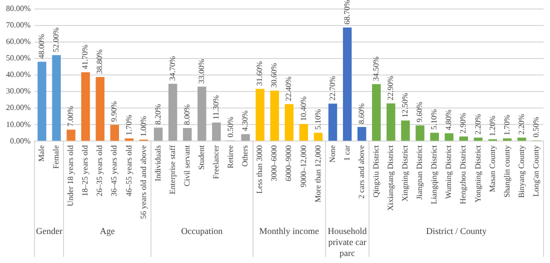 This screenshot has height=263, width=550. I want to click on x-tick-label: Female, so click(56, 156).